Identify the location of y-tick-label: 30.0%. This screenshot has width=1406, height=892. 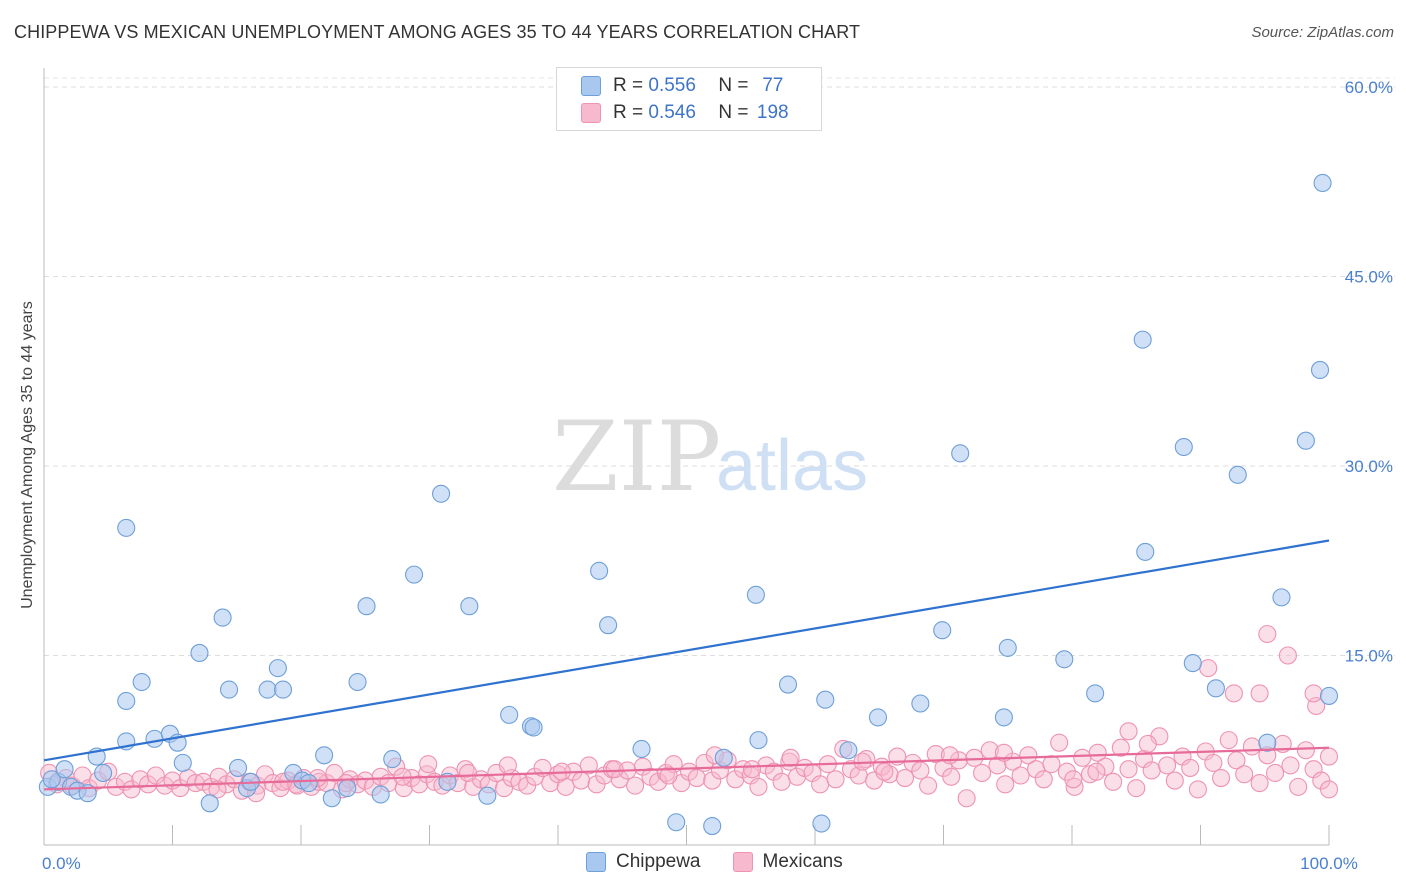
(1369, 466).